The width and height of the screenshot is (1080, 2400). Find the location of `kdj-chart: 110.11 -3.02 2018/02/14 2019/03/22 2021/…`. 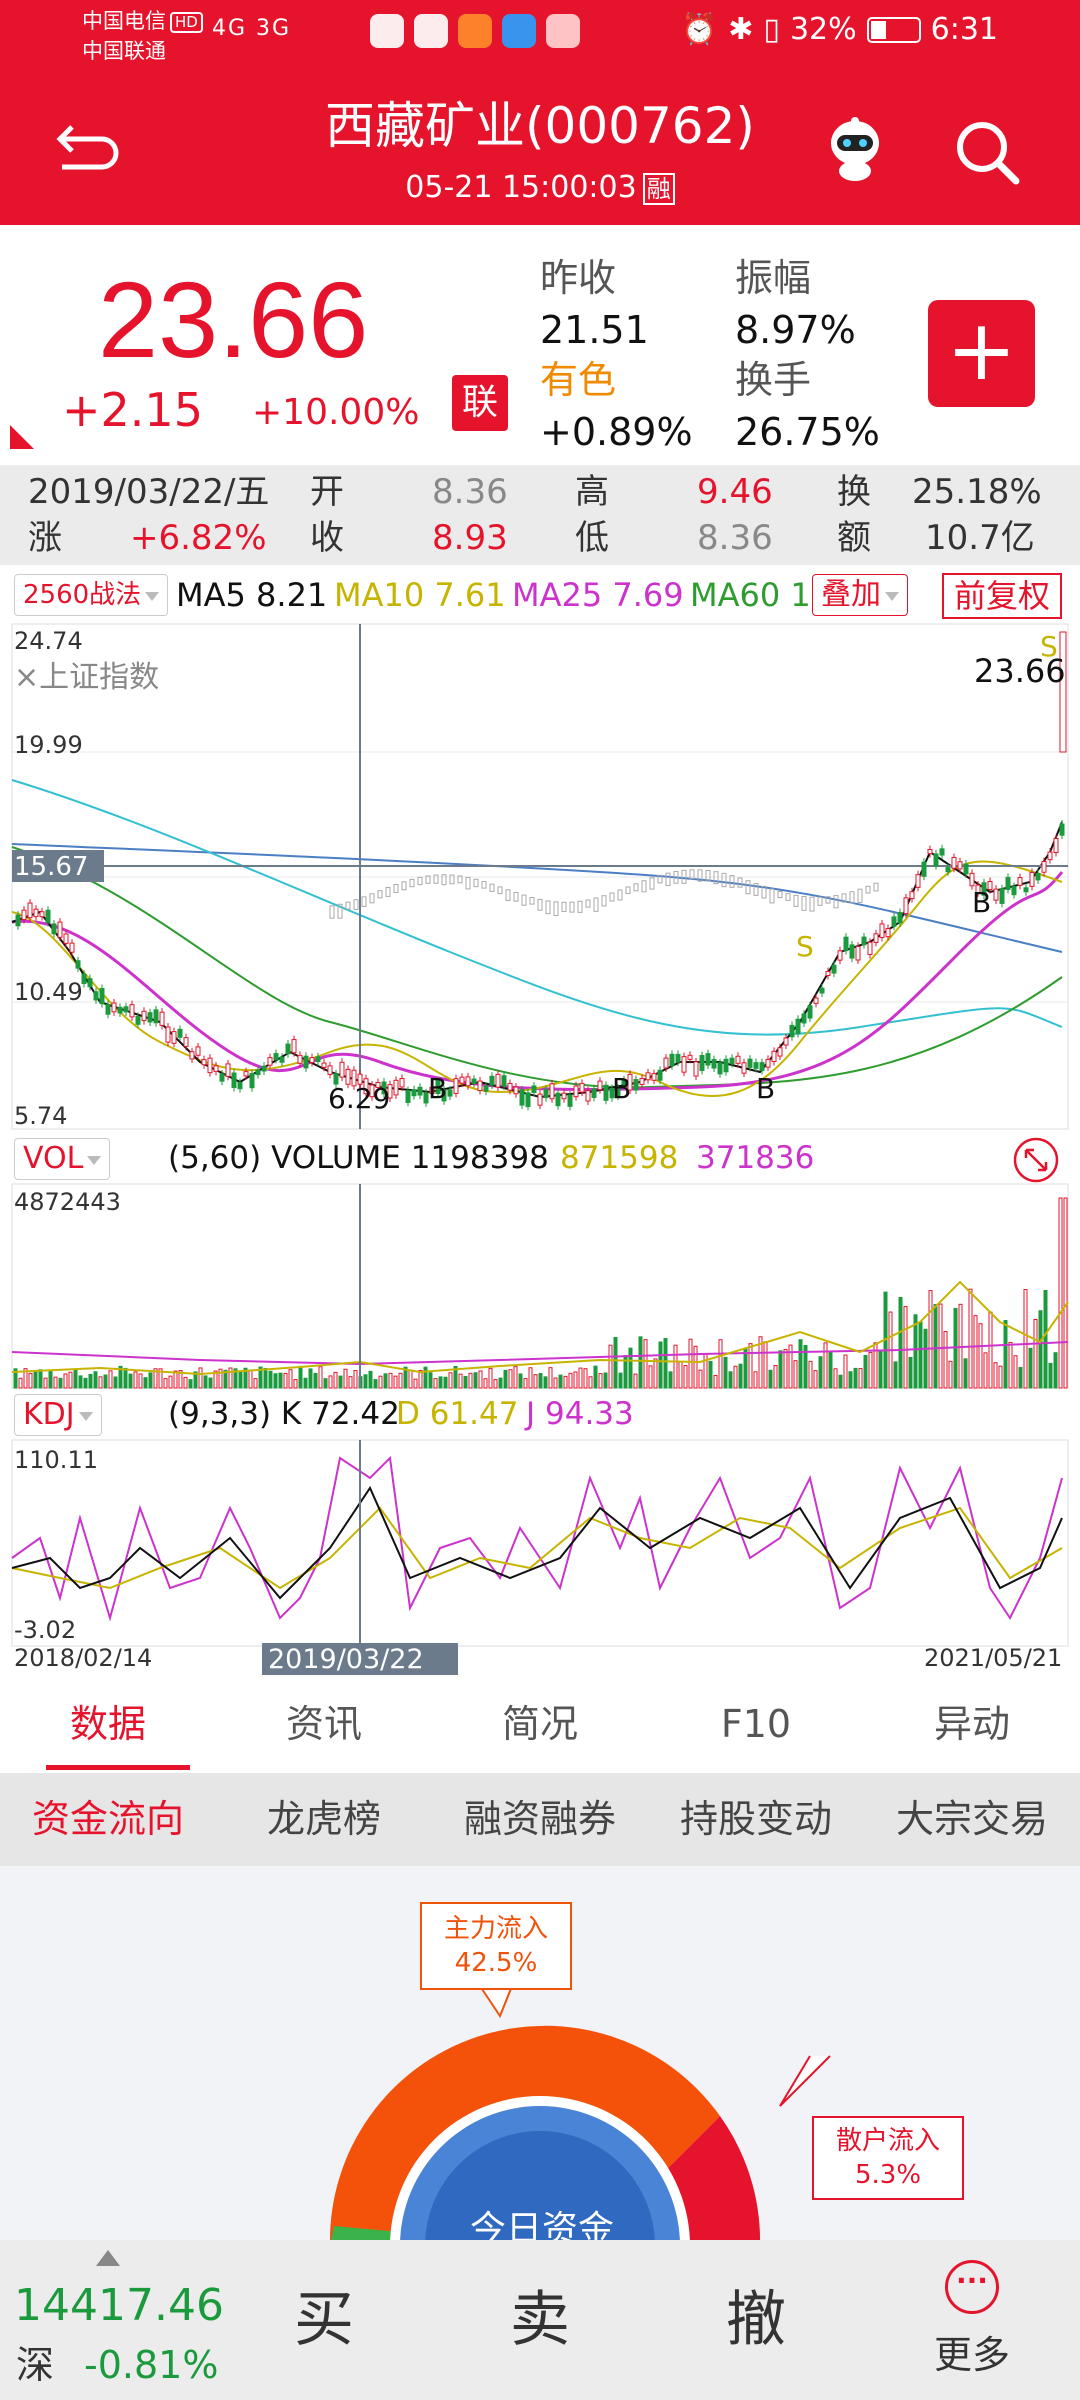

kdj-chart: 110.11 -3.02 2018/02/14 2019/03/22 2021/… is located at coordinates (540, 1556).